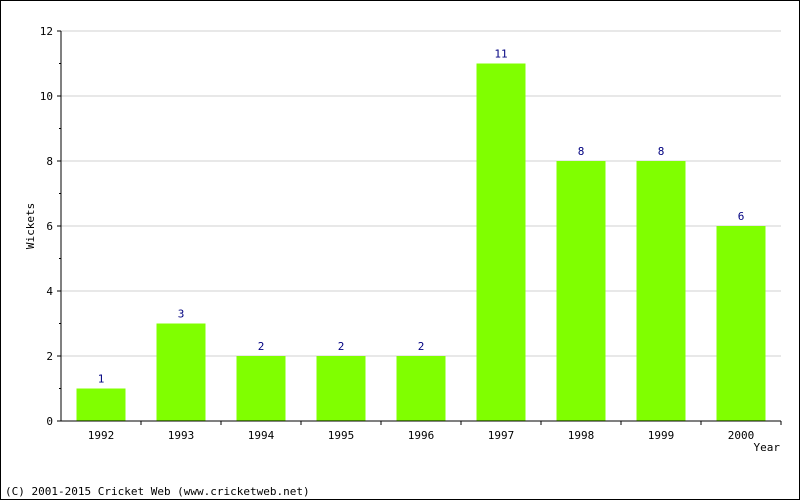 The image size is (800, 500). Describe the element at coordinates (49, 356) in the screenshot. I see `y-tick-label: 2` at that location.